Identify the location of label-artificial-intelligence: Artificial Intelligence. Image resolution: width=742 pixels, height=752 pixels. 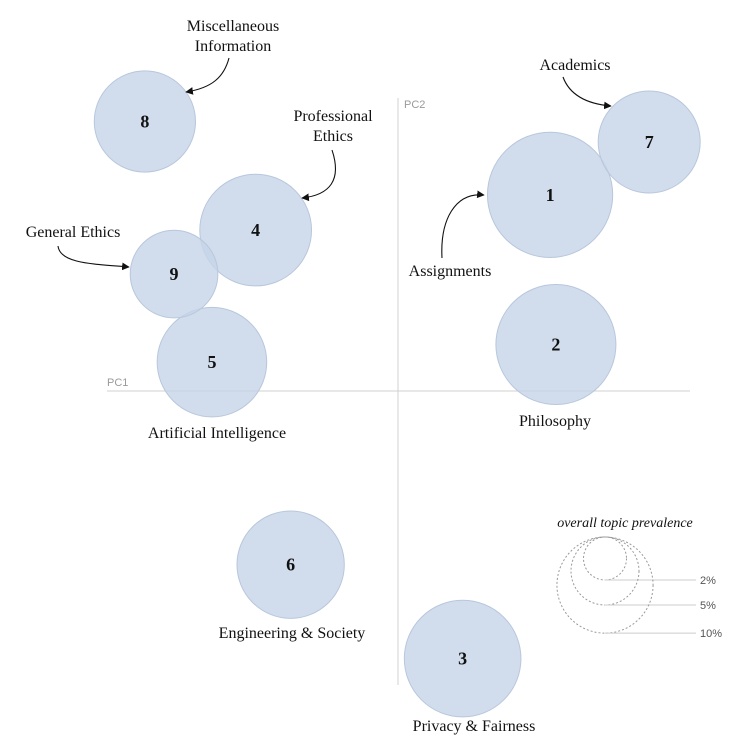
(217, 433).